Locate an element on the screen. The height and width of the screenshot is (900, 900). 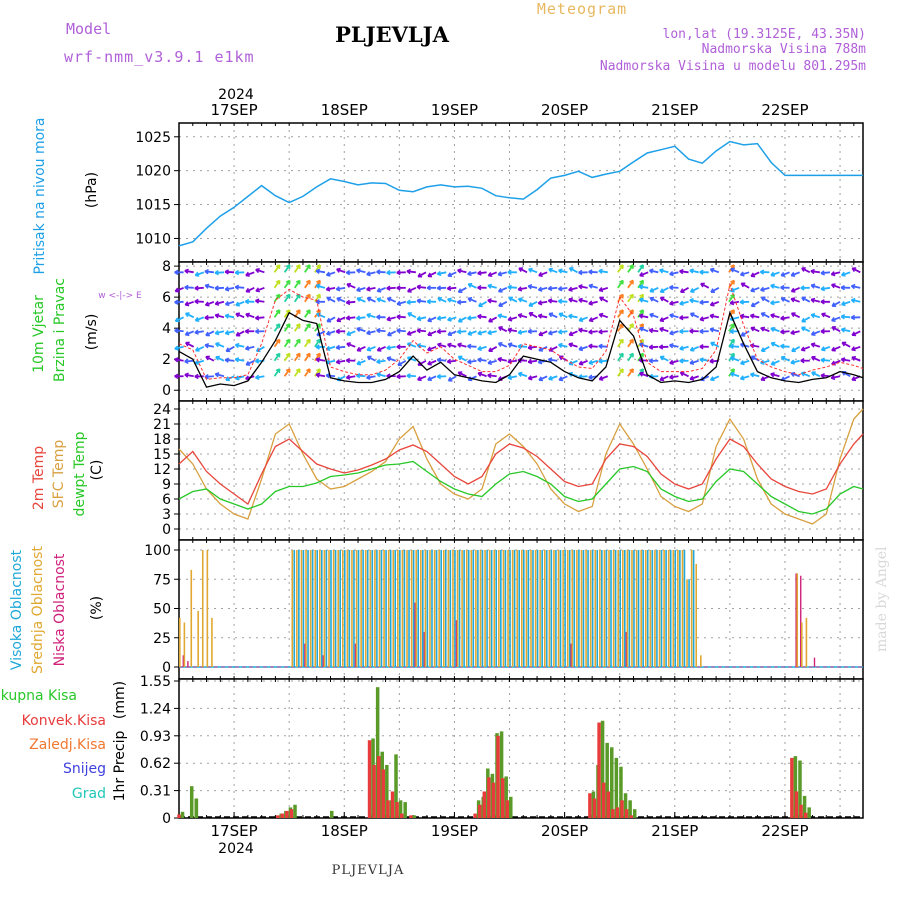
precip-bars is located at coordinates (520, 752).